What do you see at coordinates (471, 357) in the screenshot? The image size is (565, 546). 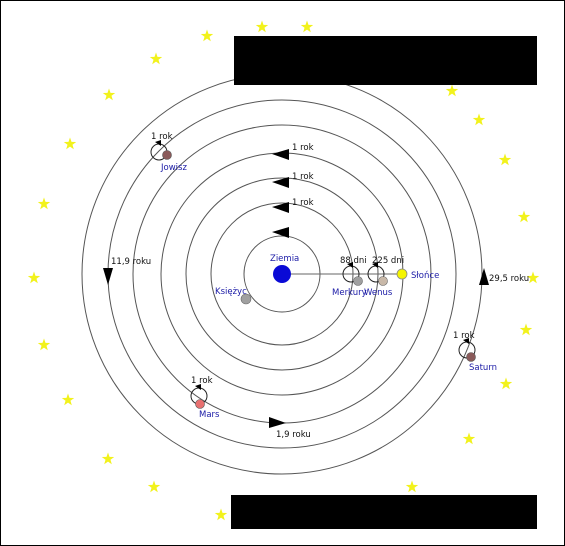 I see `saturn-planet` at bounding box center [471, 357].